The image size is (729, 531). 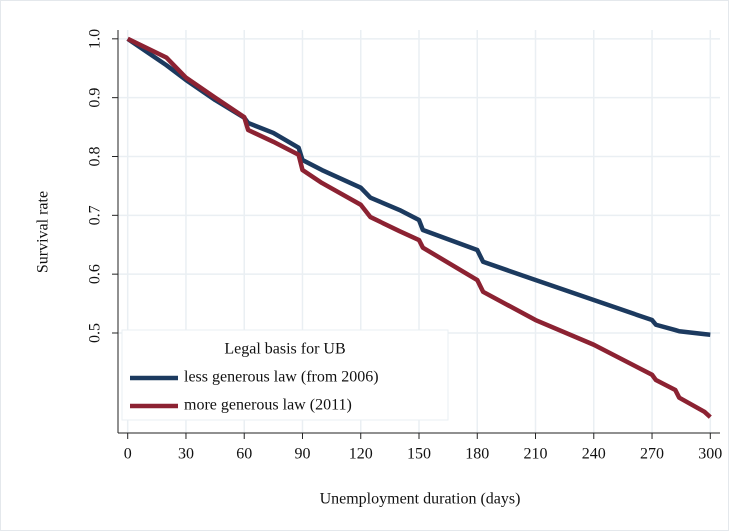 I want to click on y-tick-label: 0.9, so click(x=95, y=98).